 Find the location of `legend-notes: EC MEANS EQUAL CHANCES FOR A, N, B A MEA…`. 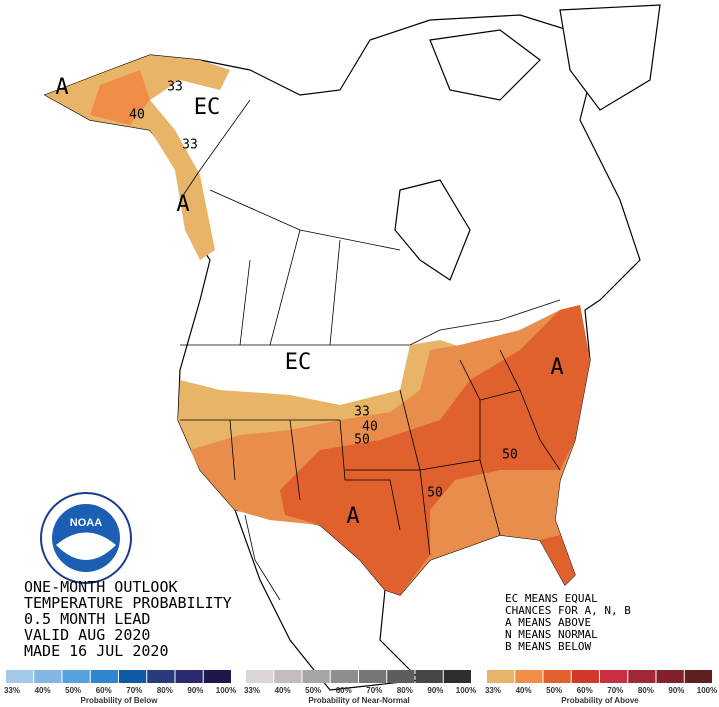

legend-notes: EC MEANS EQUAL CHANCES FOR A, N, B A MEA… is located at coordinates (568, 622).